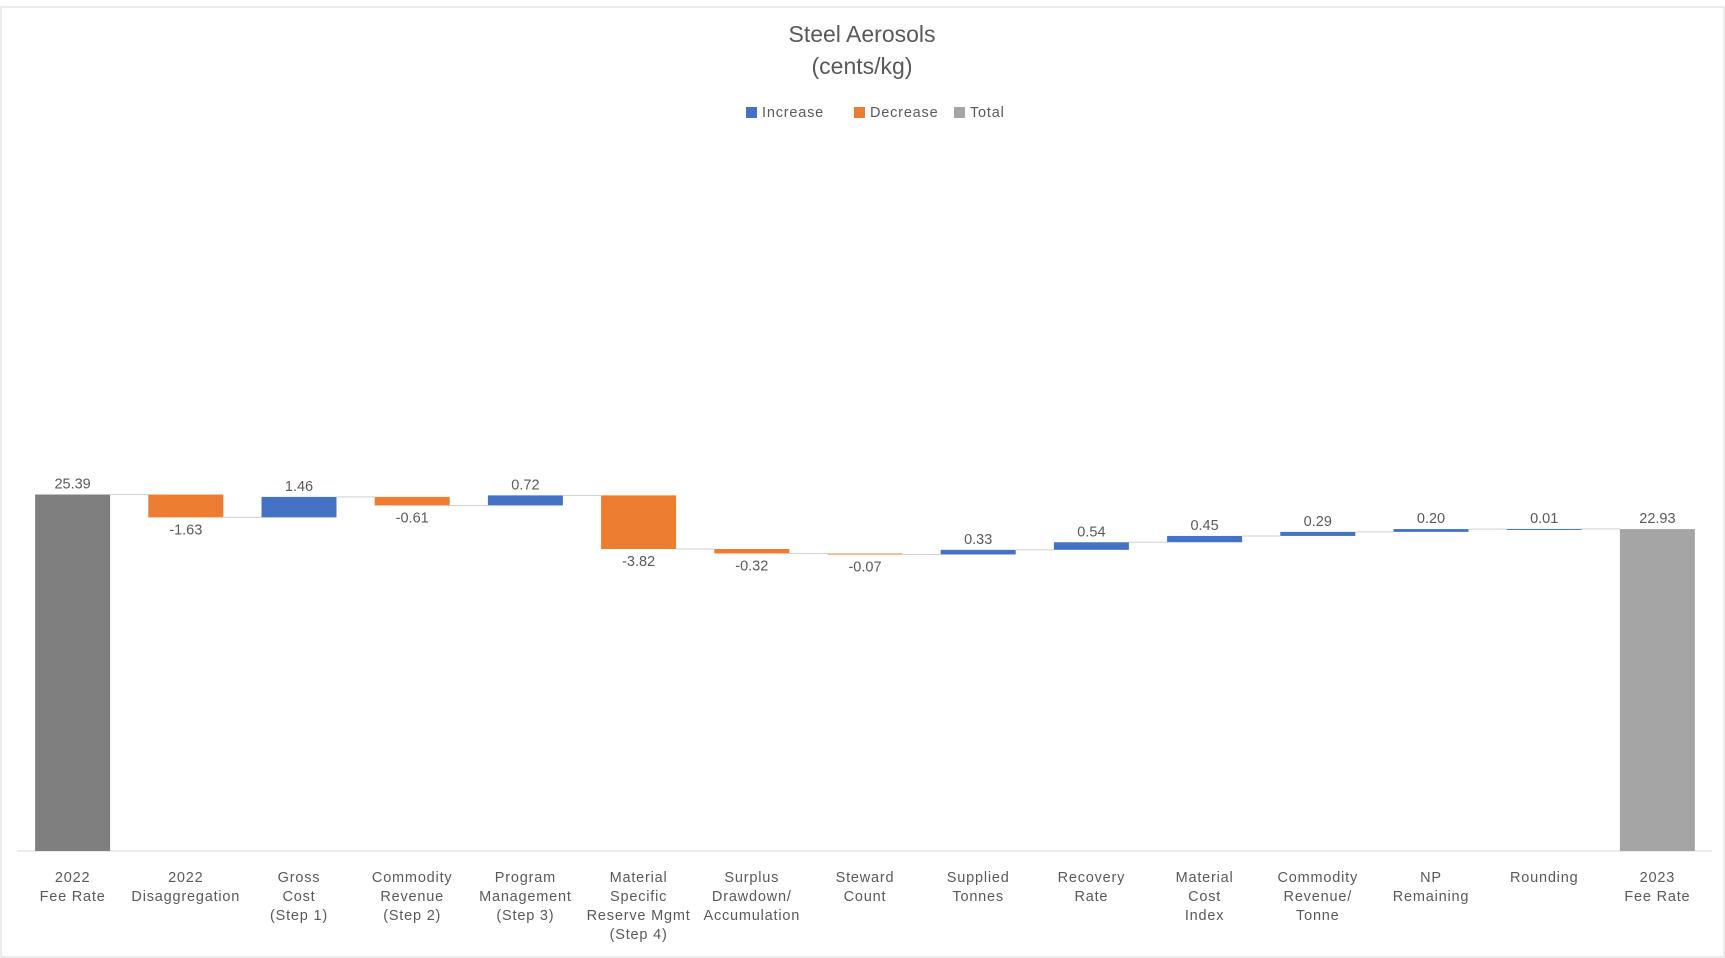 This screenshot has height=958, width=1725. I want to click on x-tick-label-line: Program, so click(525, 878).